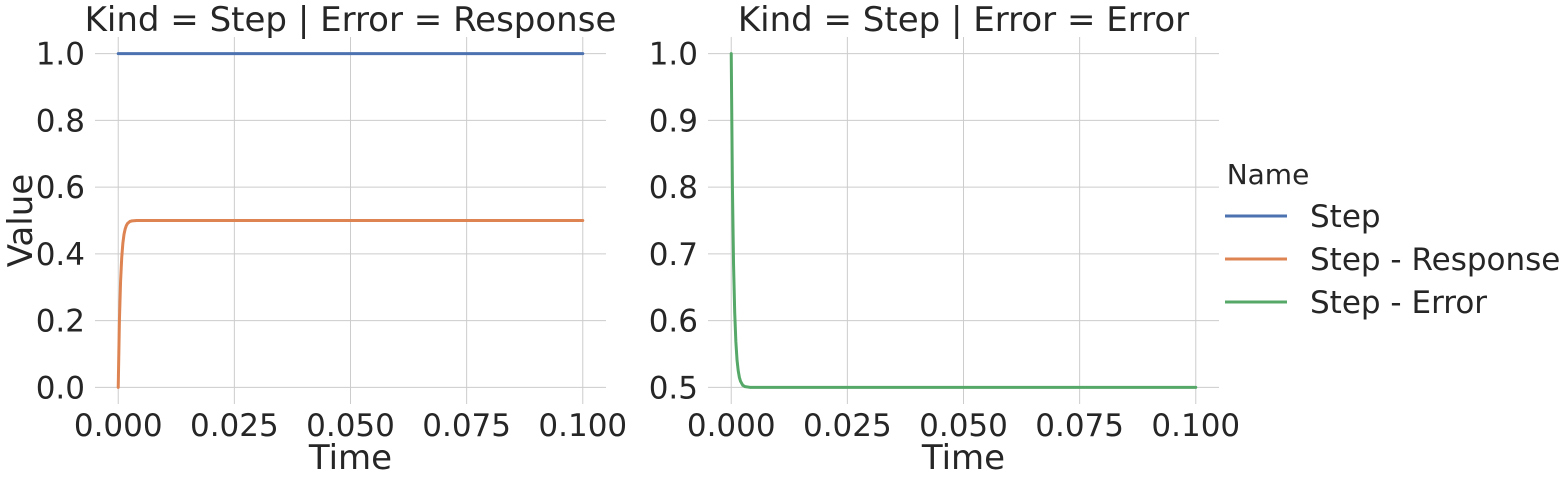 Image resolution: width=1562 pixels, height=483 pixels. What do you see at coordinates (1398, 303) in the screenshot?
I see `legend-label-3: Step - Error` at bounding box center [1398, 303].